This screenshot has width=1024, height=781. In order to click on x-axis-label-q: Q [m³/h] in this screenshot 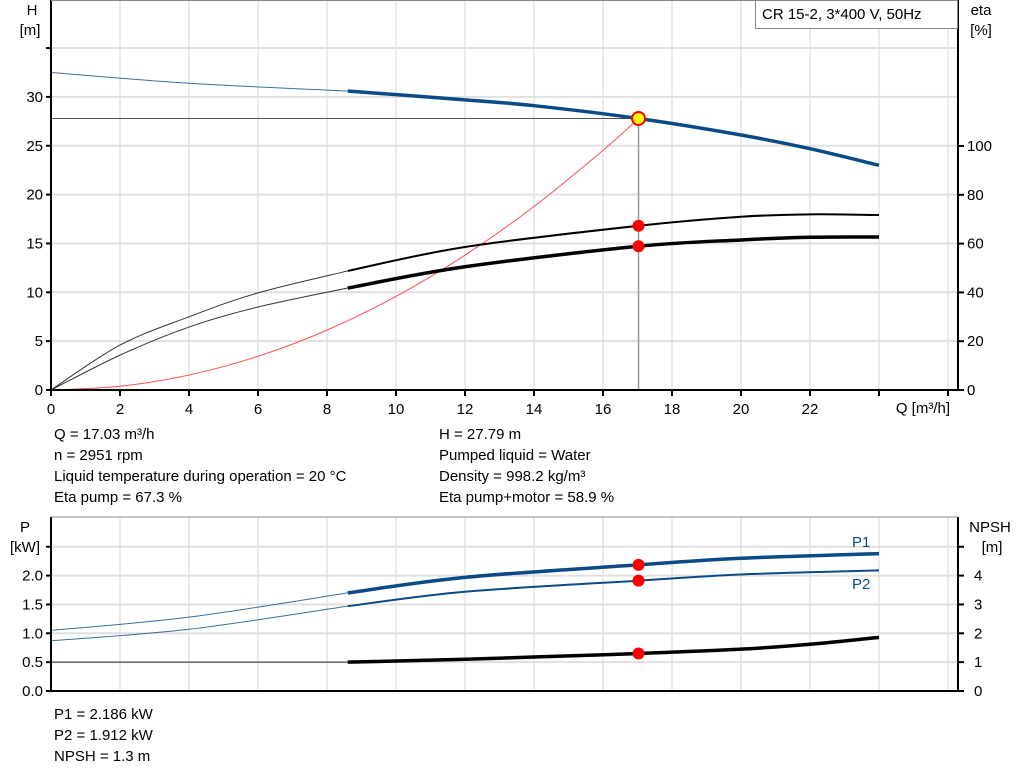, I will do `click(923, 408)`.